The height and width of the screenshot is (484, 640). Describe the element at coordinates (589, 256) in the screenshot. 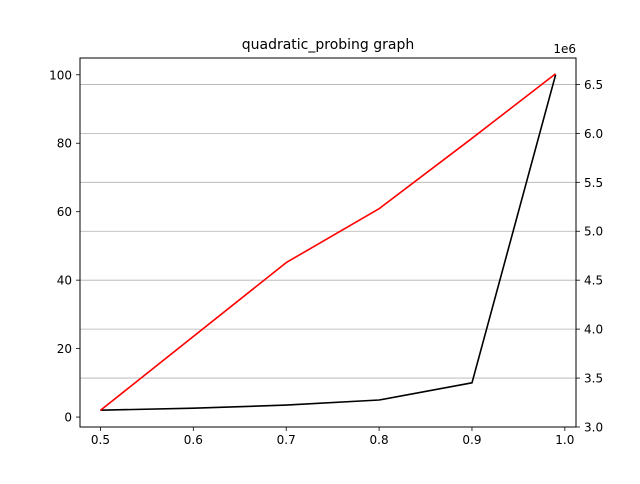

I see `y-axis-right: 3.0 3.5 4.0 4.5 5.0 5.5 6.0 6.5` at that location.